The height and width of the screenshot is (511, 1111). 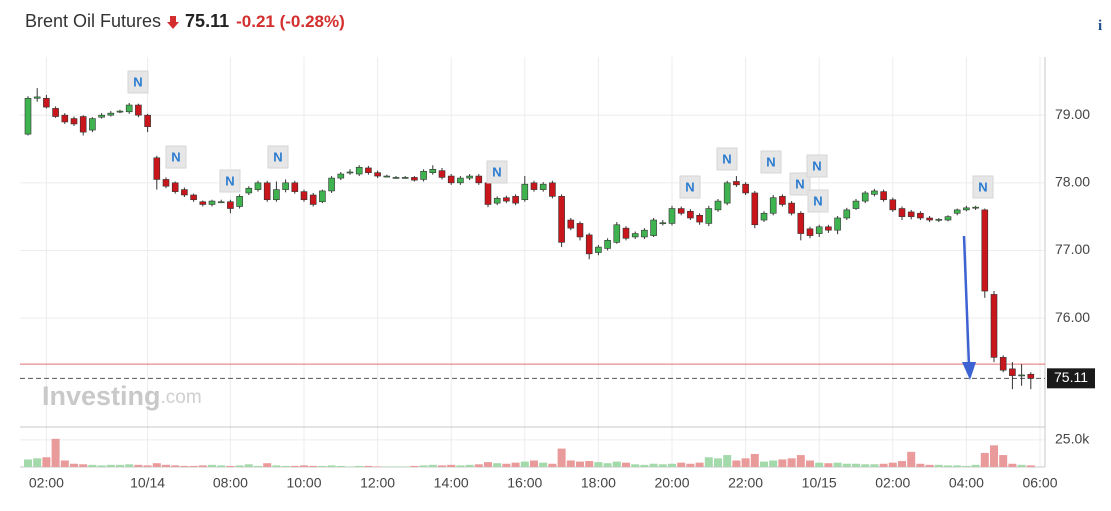 I want to click on annotation-arrowhead, so click(x=969, y=371).